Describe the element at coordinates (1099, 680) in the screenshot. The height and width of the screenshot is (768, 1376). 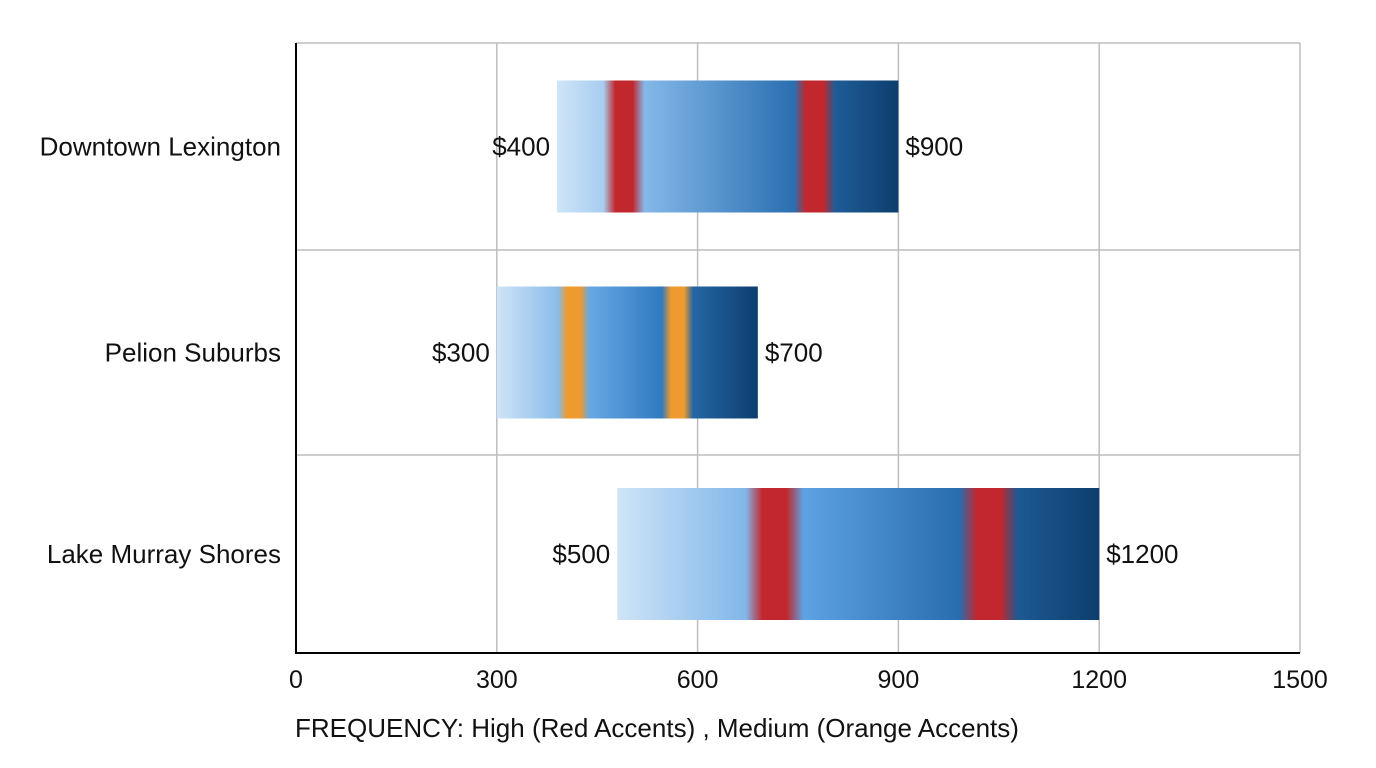
I see `x-tick-label: 1200` at that location.